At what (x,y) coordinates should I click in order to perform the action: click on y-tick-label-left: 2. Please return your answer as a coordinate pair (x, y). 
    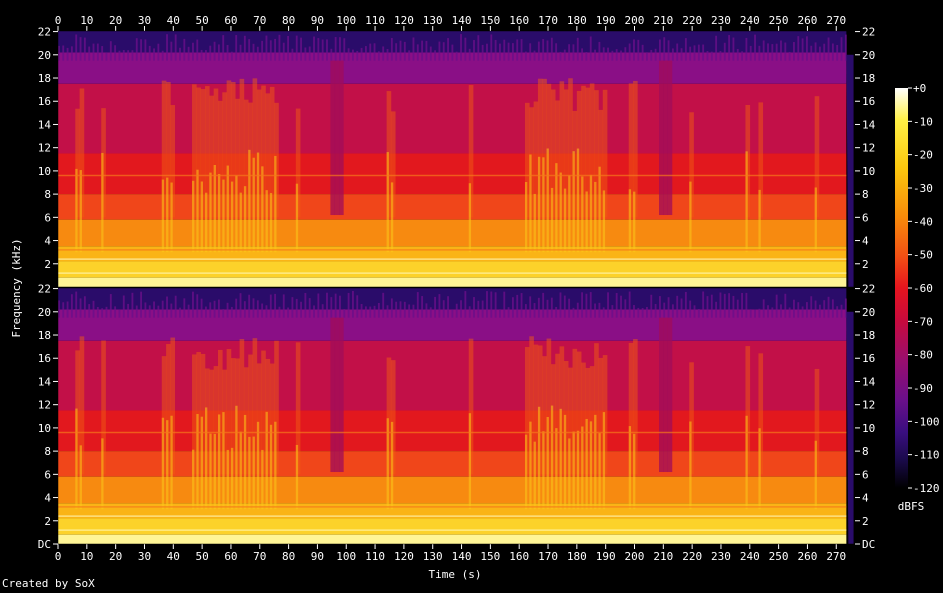
    Looking at the image, I should click on (47, 264).